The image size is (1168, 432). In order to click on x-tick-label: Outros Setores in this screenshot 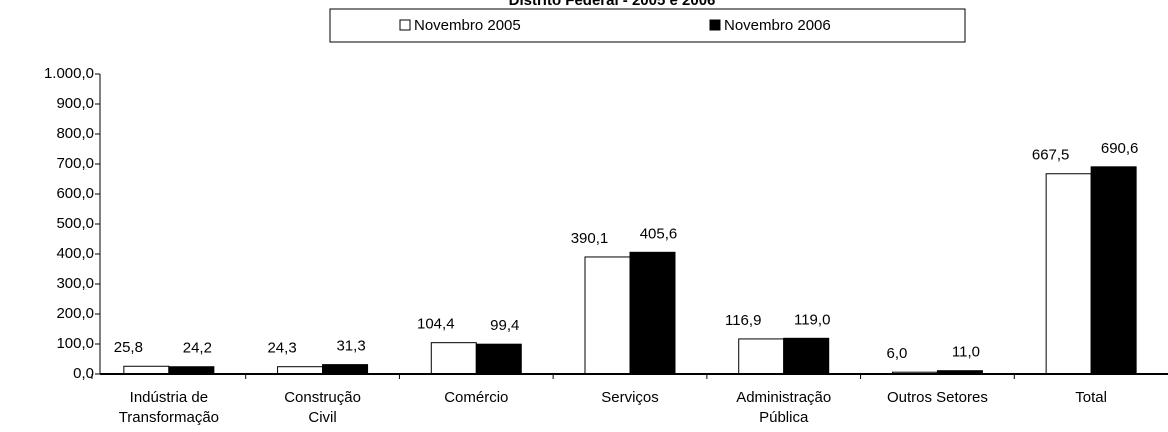, I will do `click(937, 397)`.